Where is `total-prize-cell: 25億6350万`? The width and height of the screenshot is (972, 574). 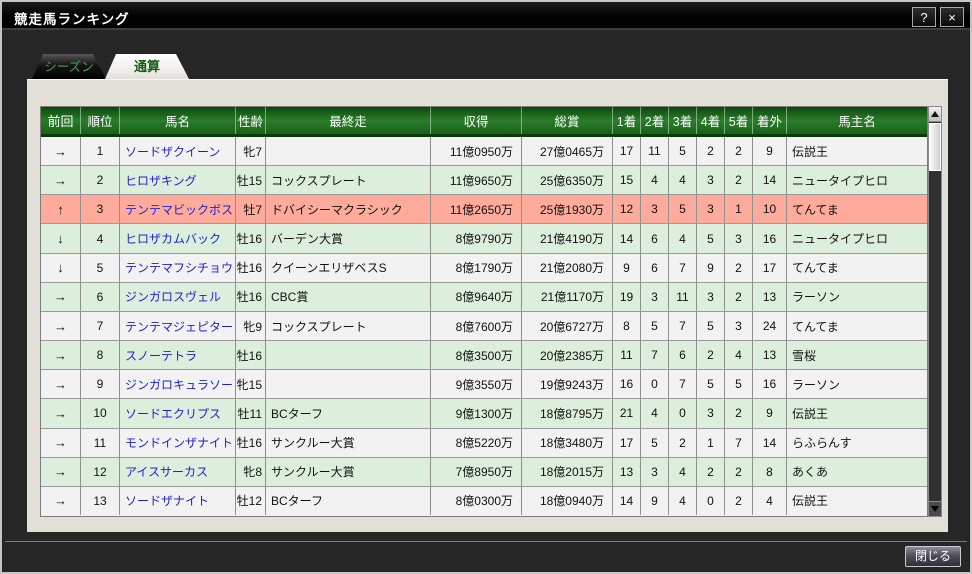
total-prize-cell: 25億6350万 is located at coordinates (567, 180).